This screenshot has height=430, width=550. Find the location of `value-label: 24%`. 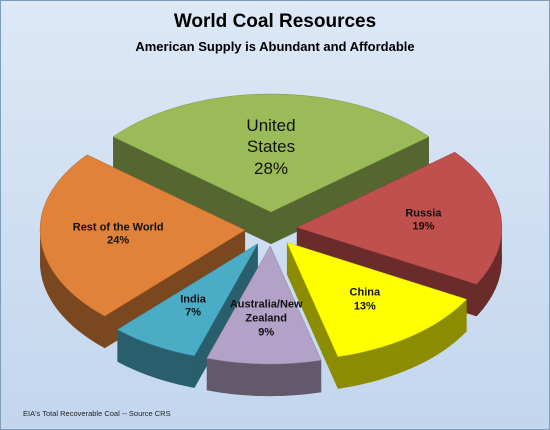

value-label: 24% is located at coordinates (118, 240).